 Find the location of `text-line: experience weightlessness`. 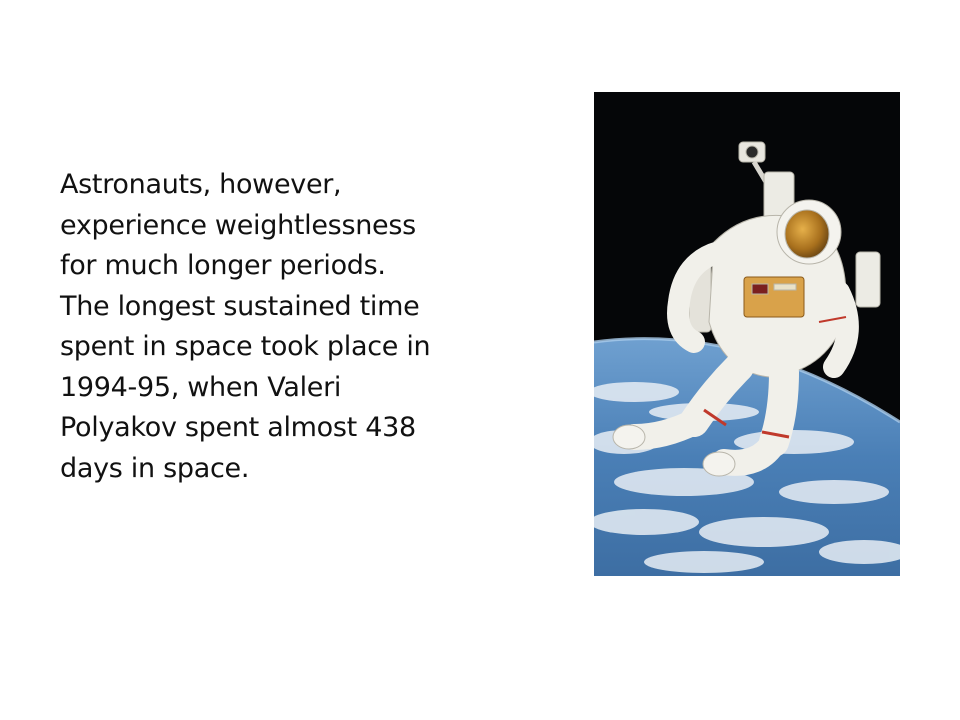

text-line: experience weightlessness is located at coordinates (238, 225).